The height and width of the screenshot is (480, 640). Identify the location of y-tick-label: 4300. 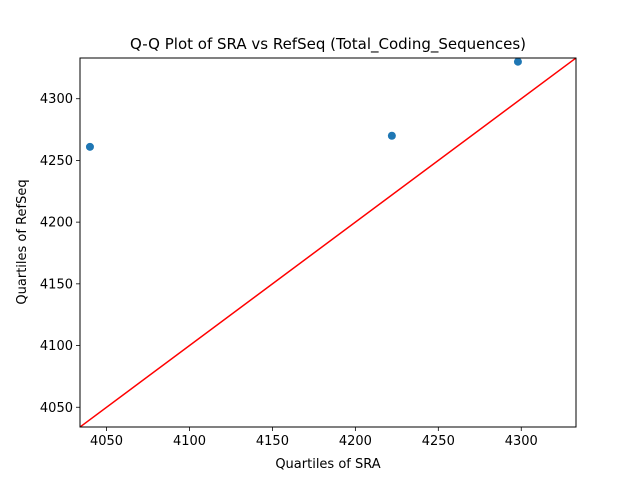
(56, 99).